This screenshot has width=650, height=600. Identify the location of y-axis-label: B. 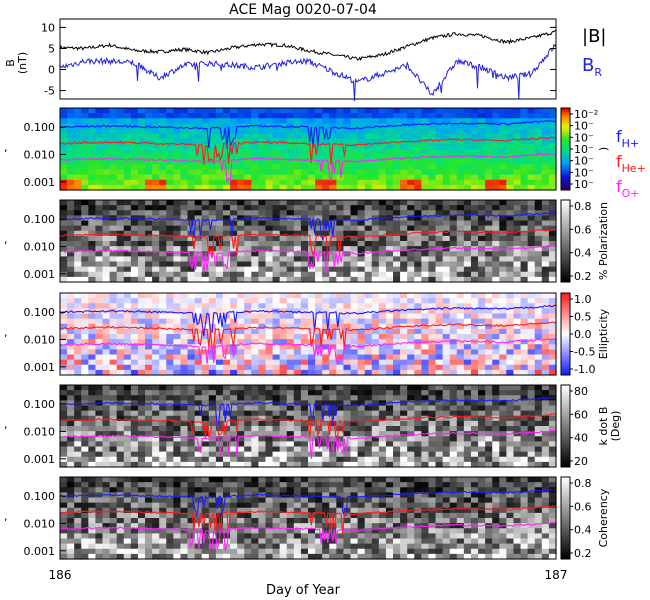
(10, 63).